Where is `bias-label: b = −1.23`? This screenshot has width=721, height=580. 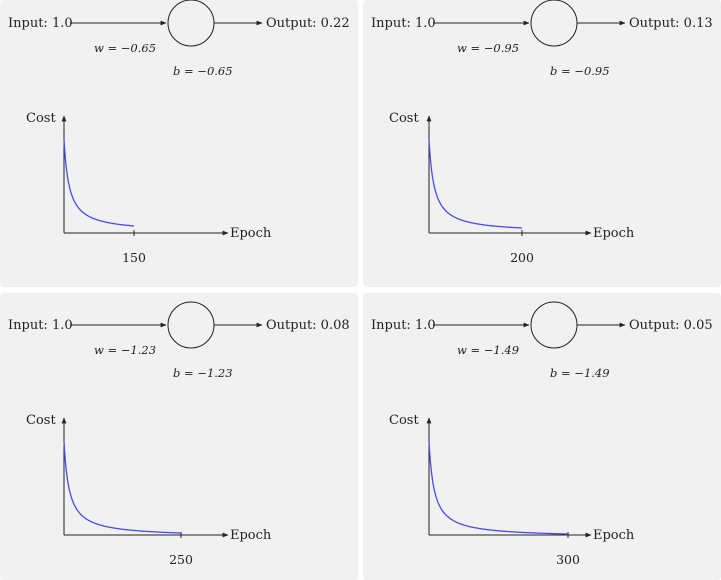
bias-label: b = −1.23 is located at coordinates (203, 373).